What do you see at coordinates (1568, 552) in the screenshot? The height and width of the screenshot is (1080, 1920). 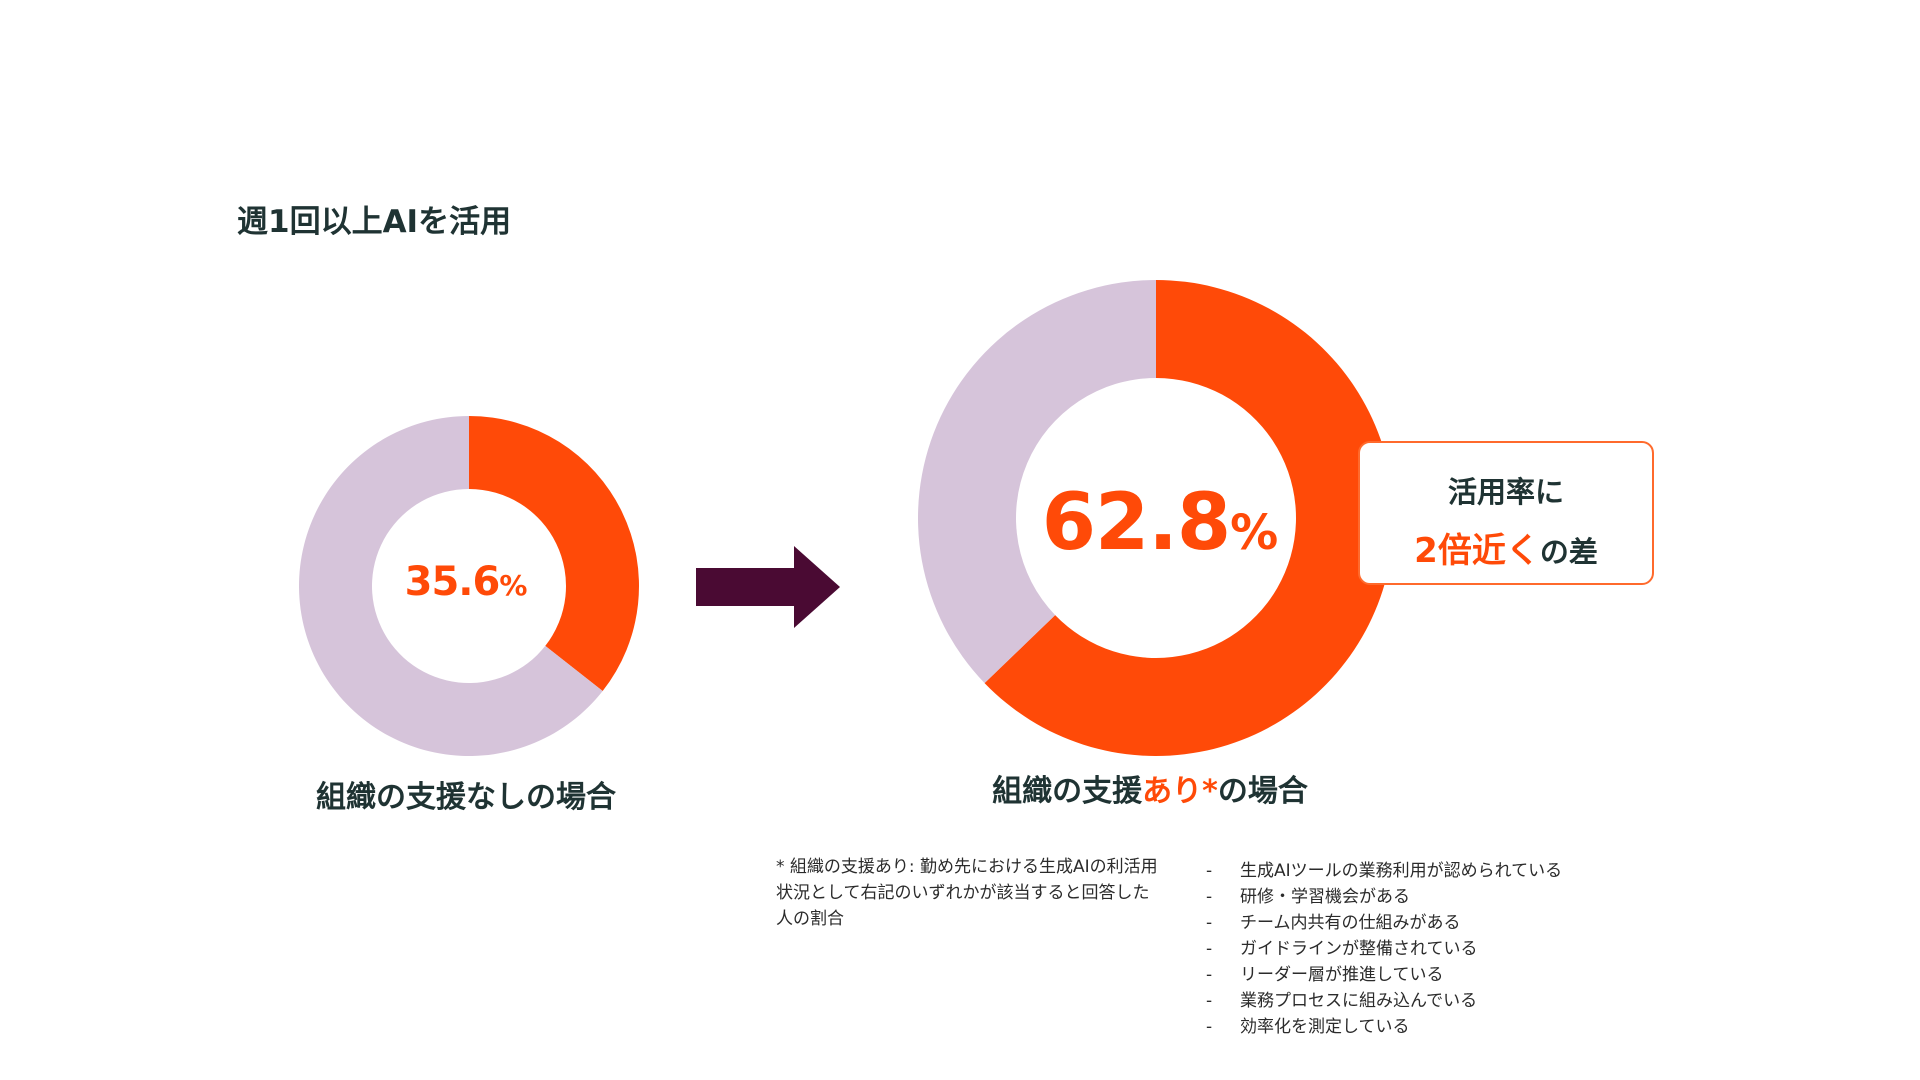 I see `callout-rest: の差` at bounding box center [1568, 552].